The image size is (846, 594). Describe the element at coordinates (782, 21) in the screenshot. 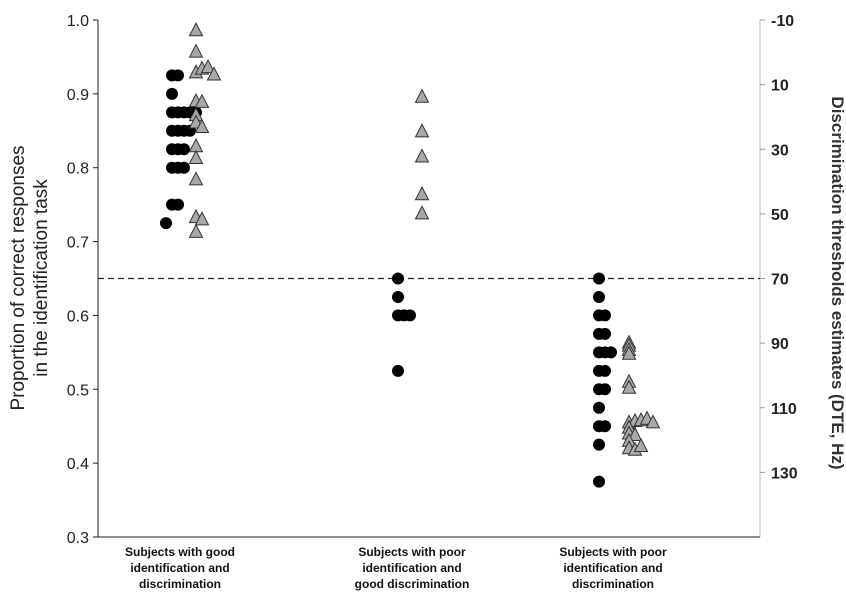

I see `y2-tick-label: -10` at that location.